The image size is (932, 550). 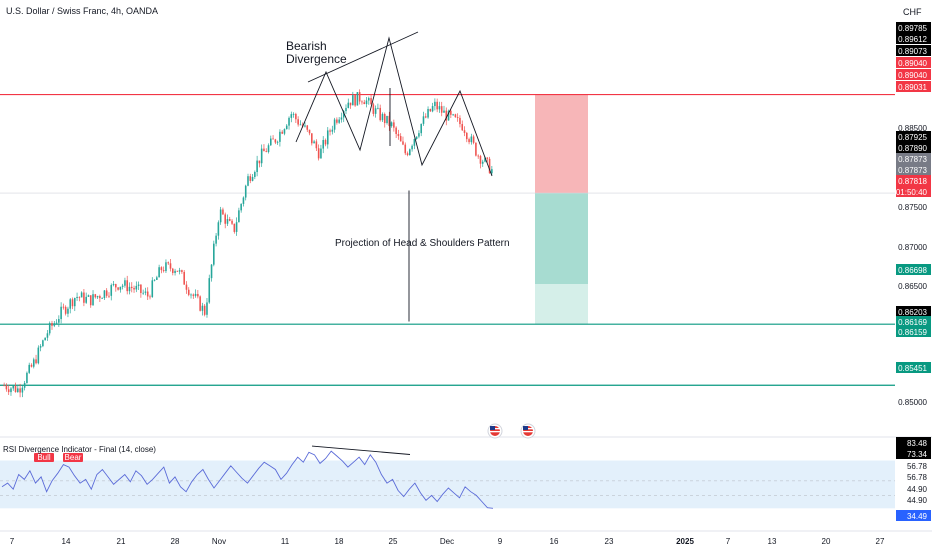 I want to click on price-axis-label: 0.87873, so click(x=912, y=159).